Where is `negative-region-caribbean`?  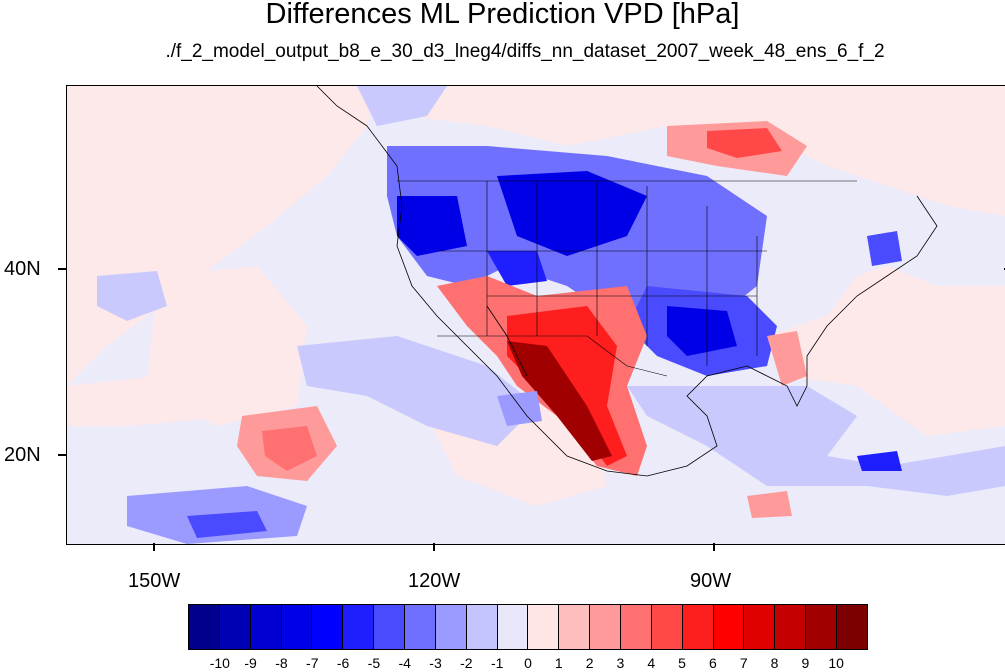 negative-region-caribbean is located at coordinates (856, 466).